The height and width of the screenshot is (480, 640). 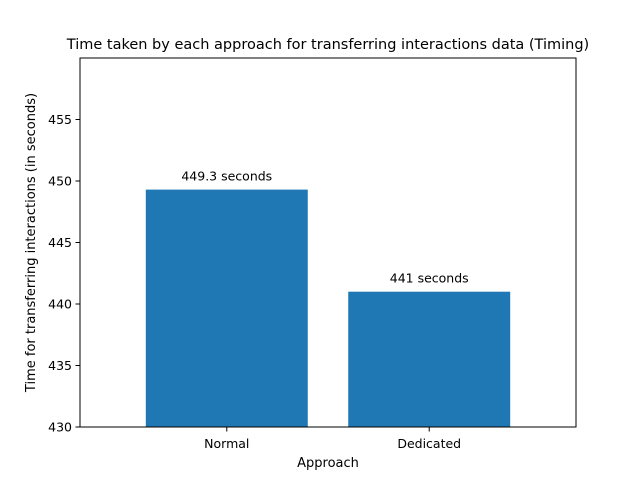 What do you see at coordinates (60, 242) in the screenshot?
I see `y-tick-label: 445` at bounding box center [60, 242].